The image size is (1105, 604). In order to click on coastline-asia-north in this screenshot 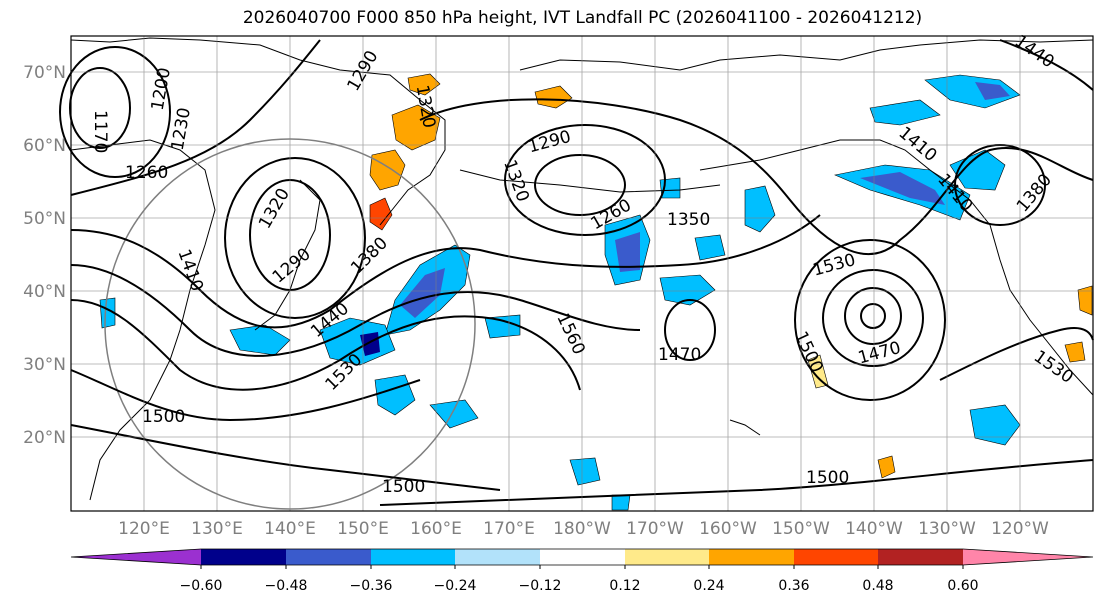, I will do `click(245, 69)`.